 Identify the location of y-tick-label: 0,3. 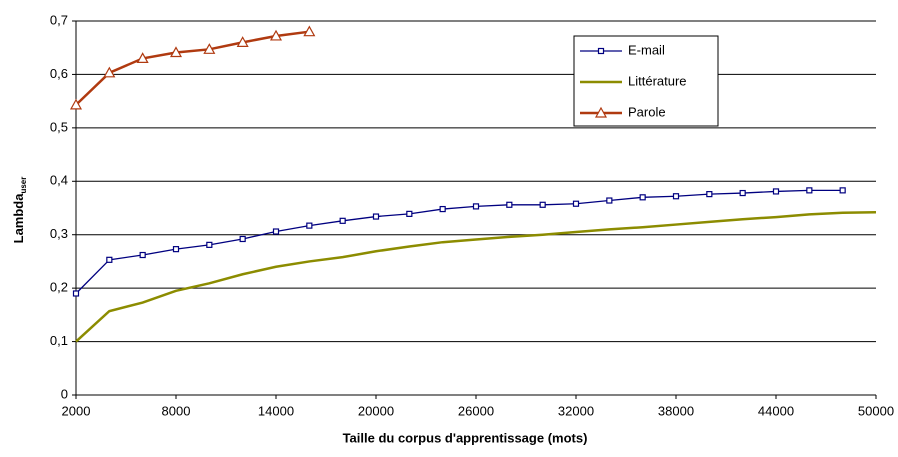
(59, 233).